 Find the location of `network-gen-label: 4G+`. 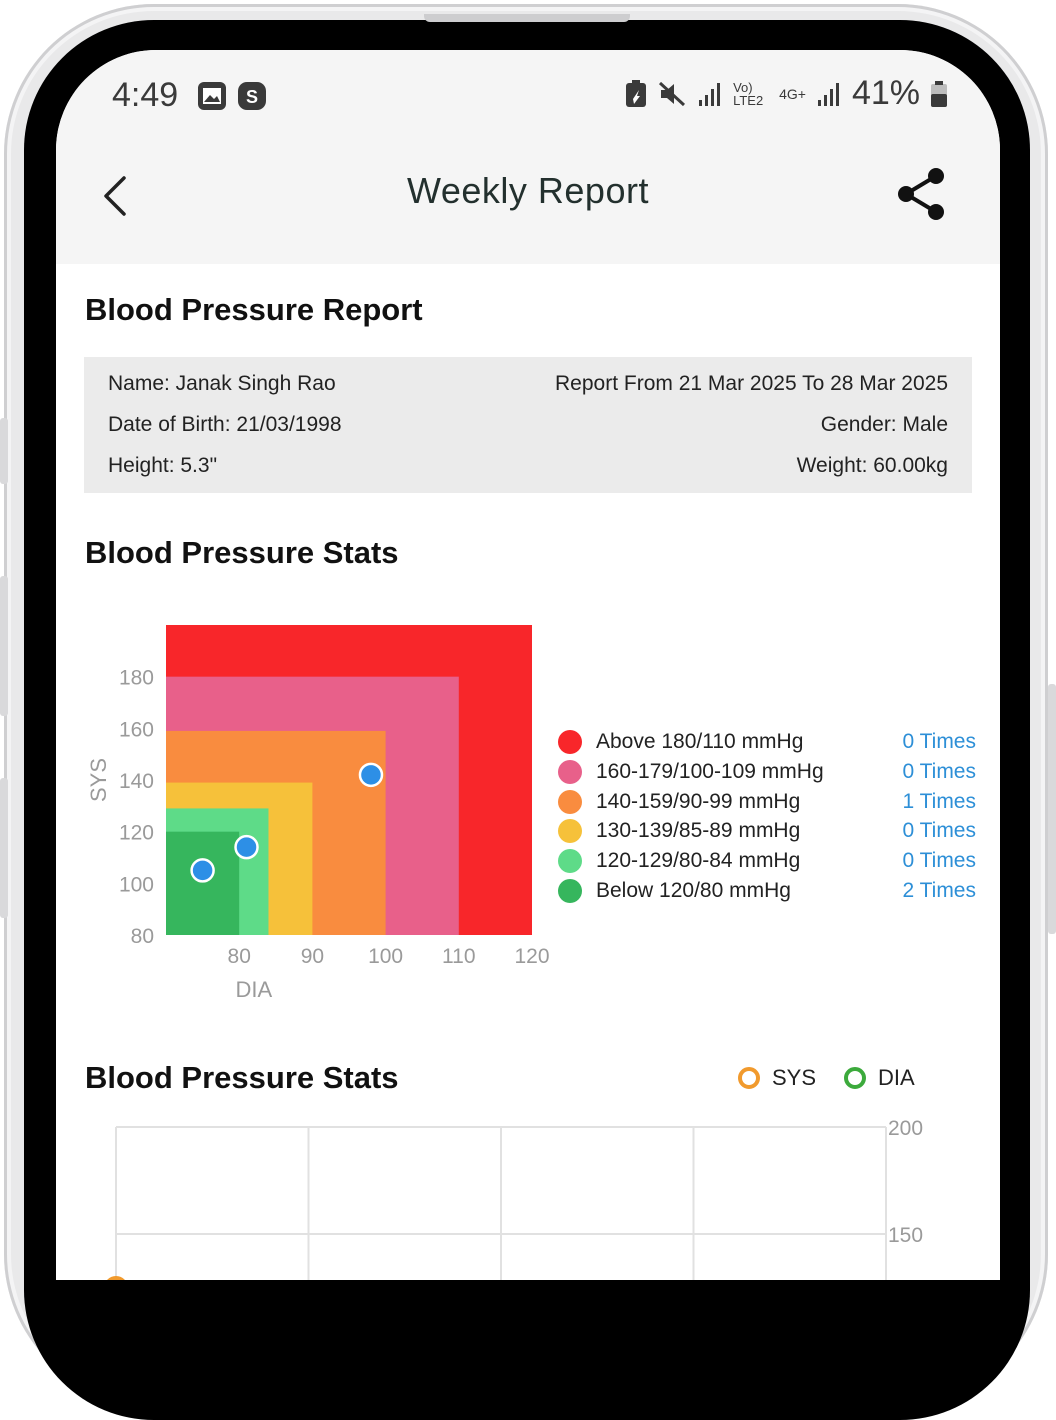

network-gen-label: 4G+ is located at coordinates (792, 93).